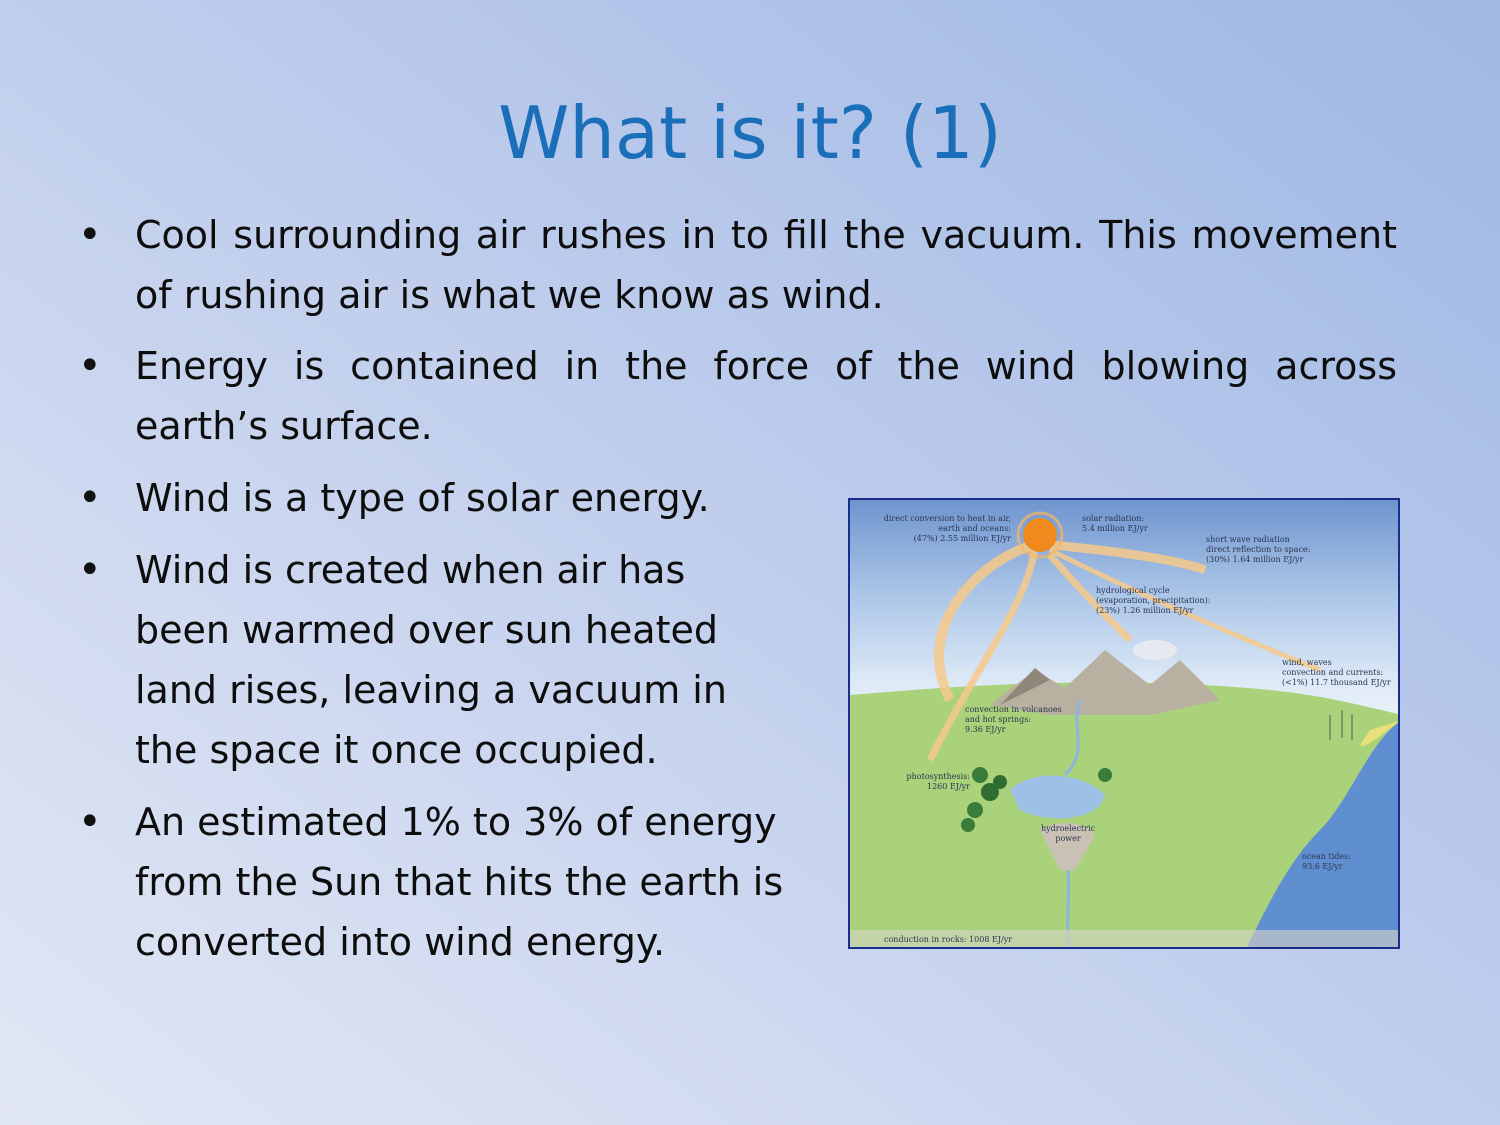  What do you see at coordinates (1068, 833) in the screenshot?
I see `label-hydroelectric: hydroelectric power` at bounding box center [1068, 833].